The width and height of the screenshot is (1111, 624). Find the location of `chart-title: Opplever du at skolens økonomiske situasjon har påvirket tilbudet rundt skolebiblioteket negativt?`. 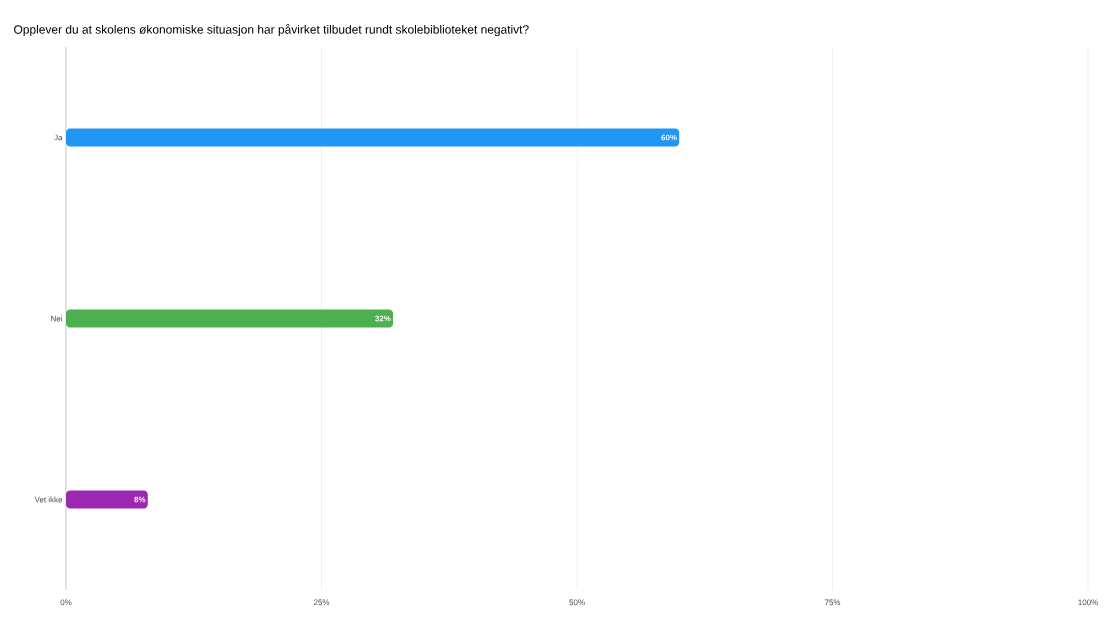

chart-title: Opplever du at skolens økonomiske situasjon har påvirket tilbudet rundt skolebiblioteket negativt? is located at coordinates (271, 30).